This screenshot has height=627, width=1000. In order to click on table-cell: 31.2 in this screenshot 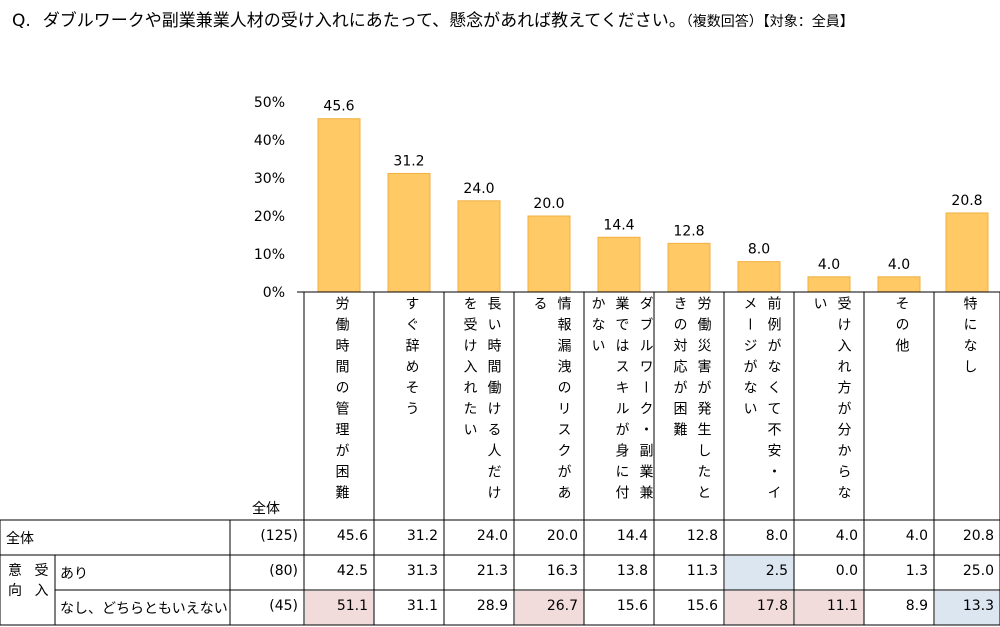, I will do `click(422, 536)`.